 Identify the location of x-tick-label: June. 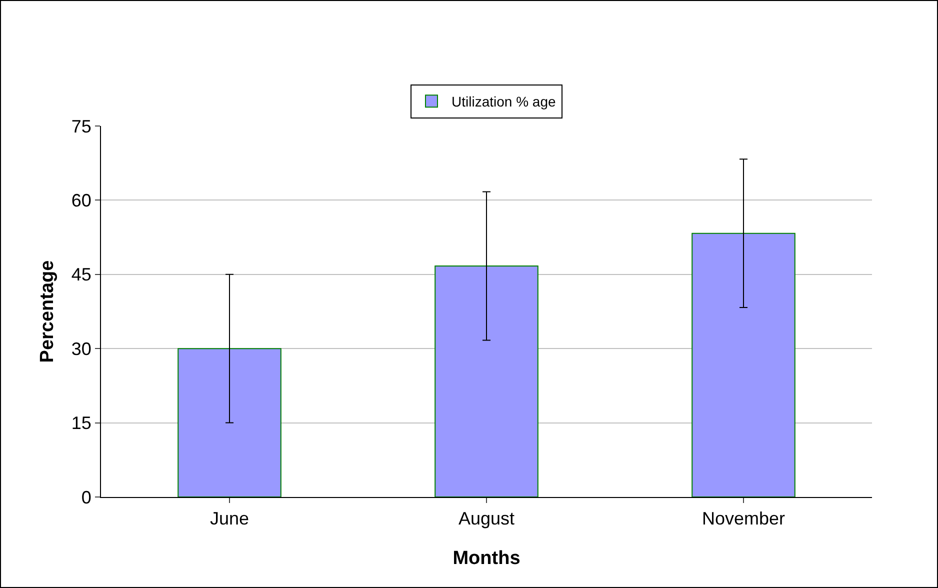
(230, 518).